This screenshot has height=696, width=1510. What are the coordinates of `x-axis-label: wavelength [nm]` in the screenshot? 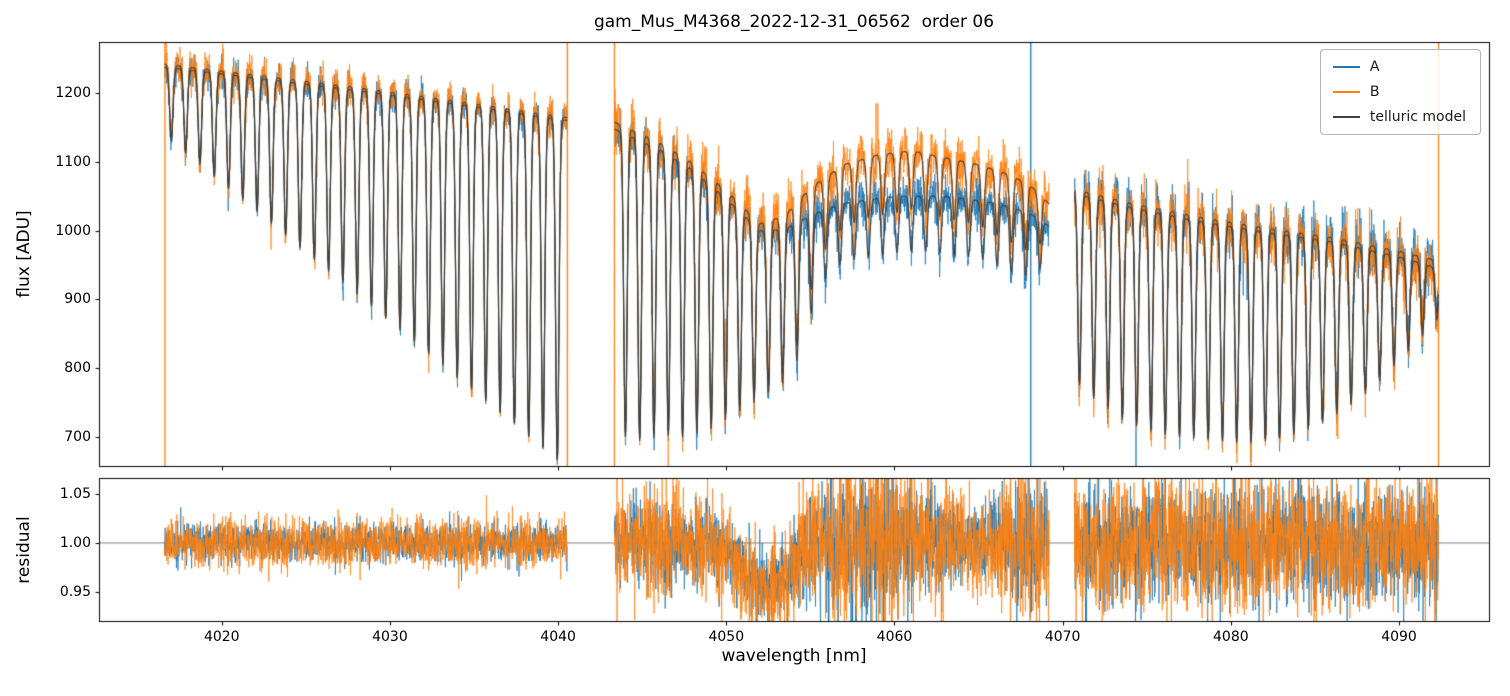 It's located at (794, 656).